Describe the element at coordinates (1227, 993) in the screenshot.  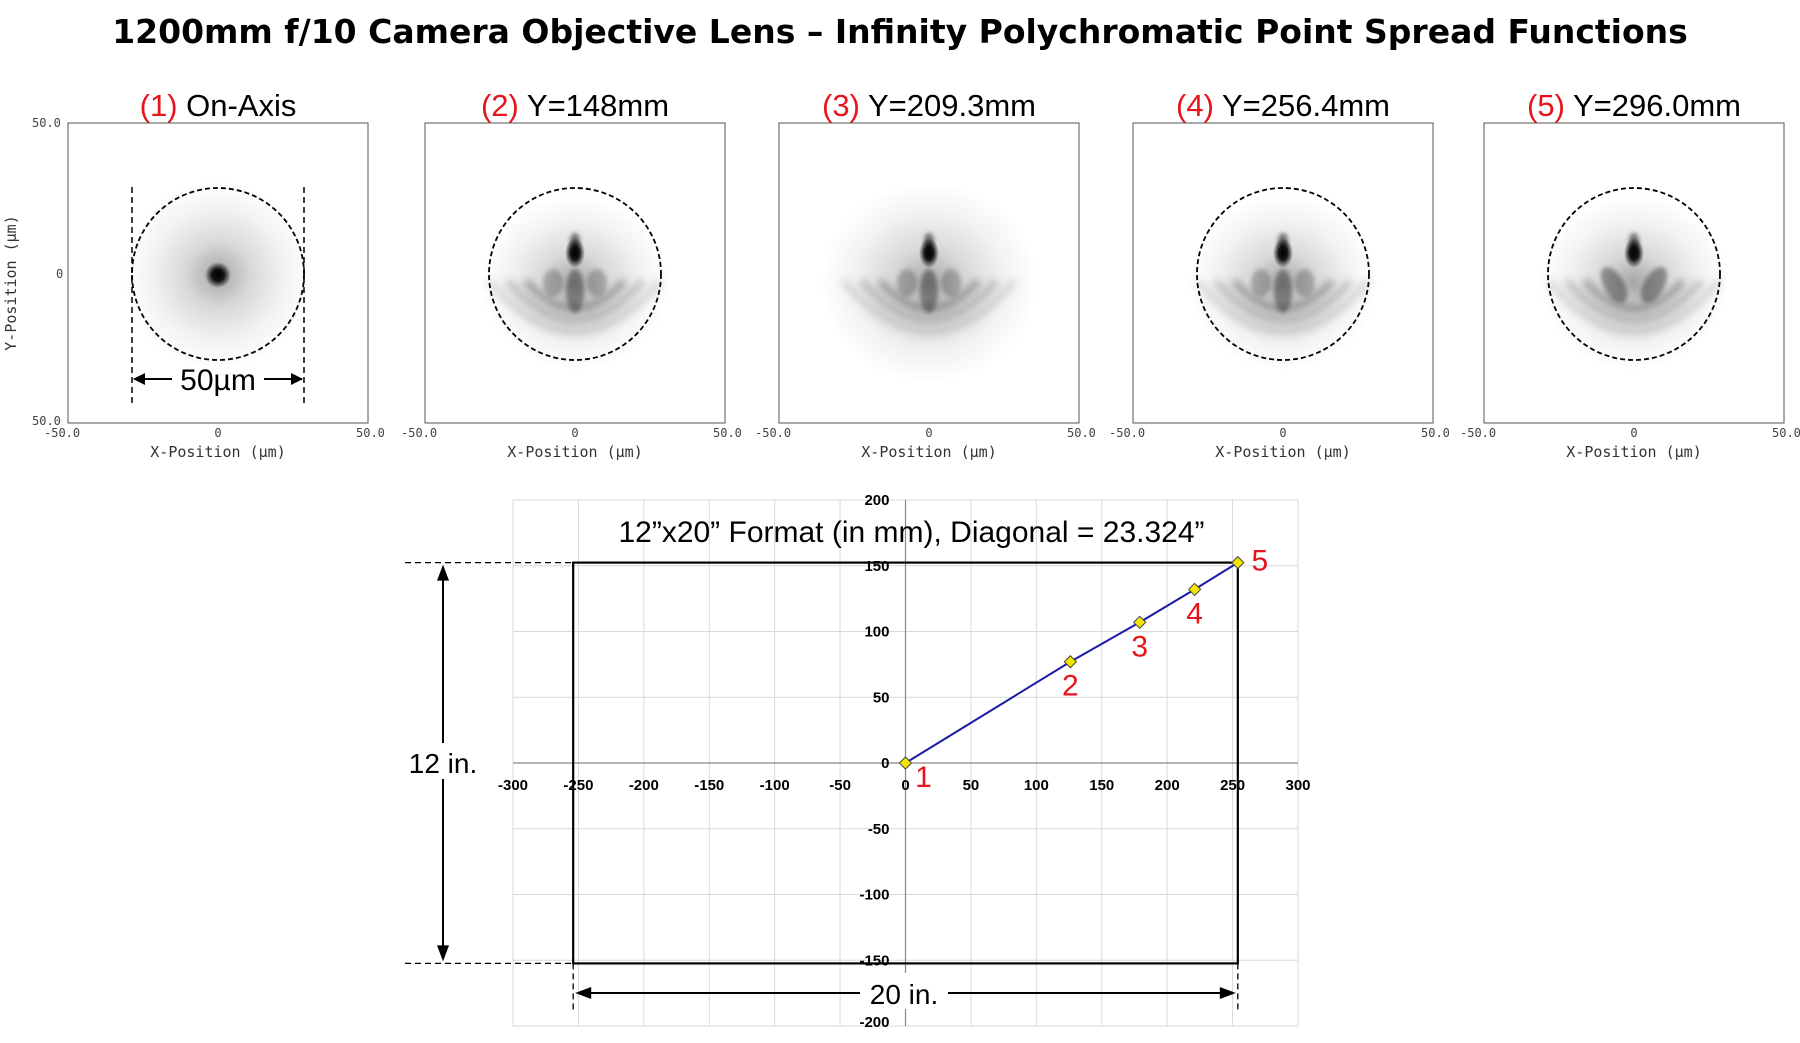
I see `width-arrow-right` at that location.